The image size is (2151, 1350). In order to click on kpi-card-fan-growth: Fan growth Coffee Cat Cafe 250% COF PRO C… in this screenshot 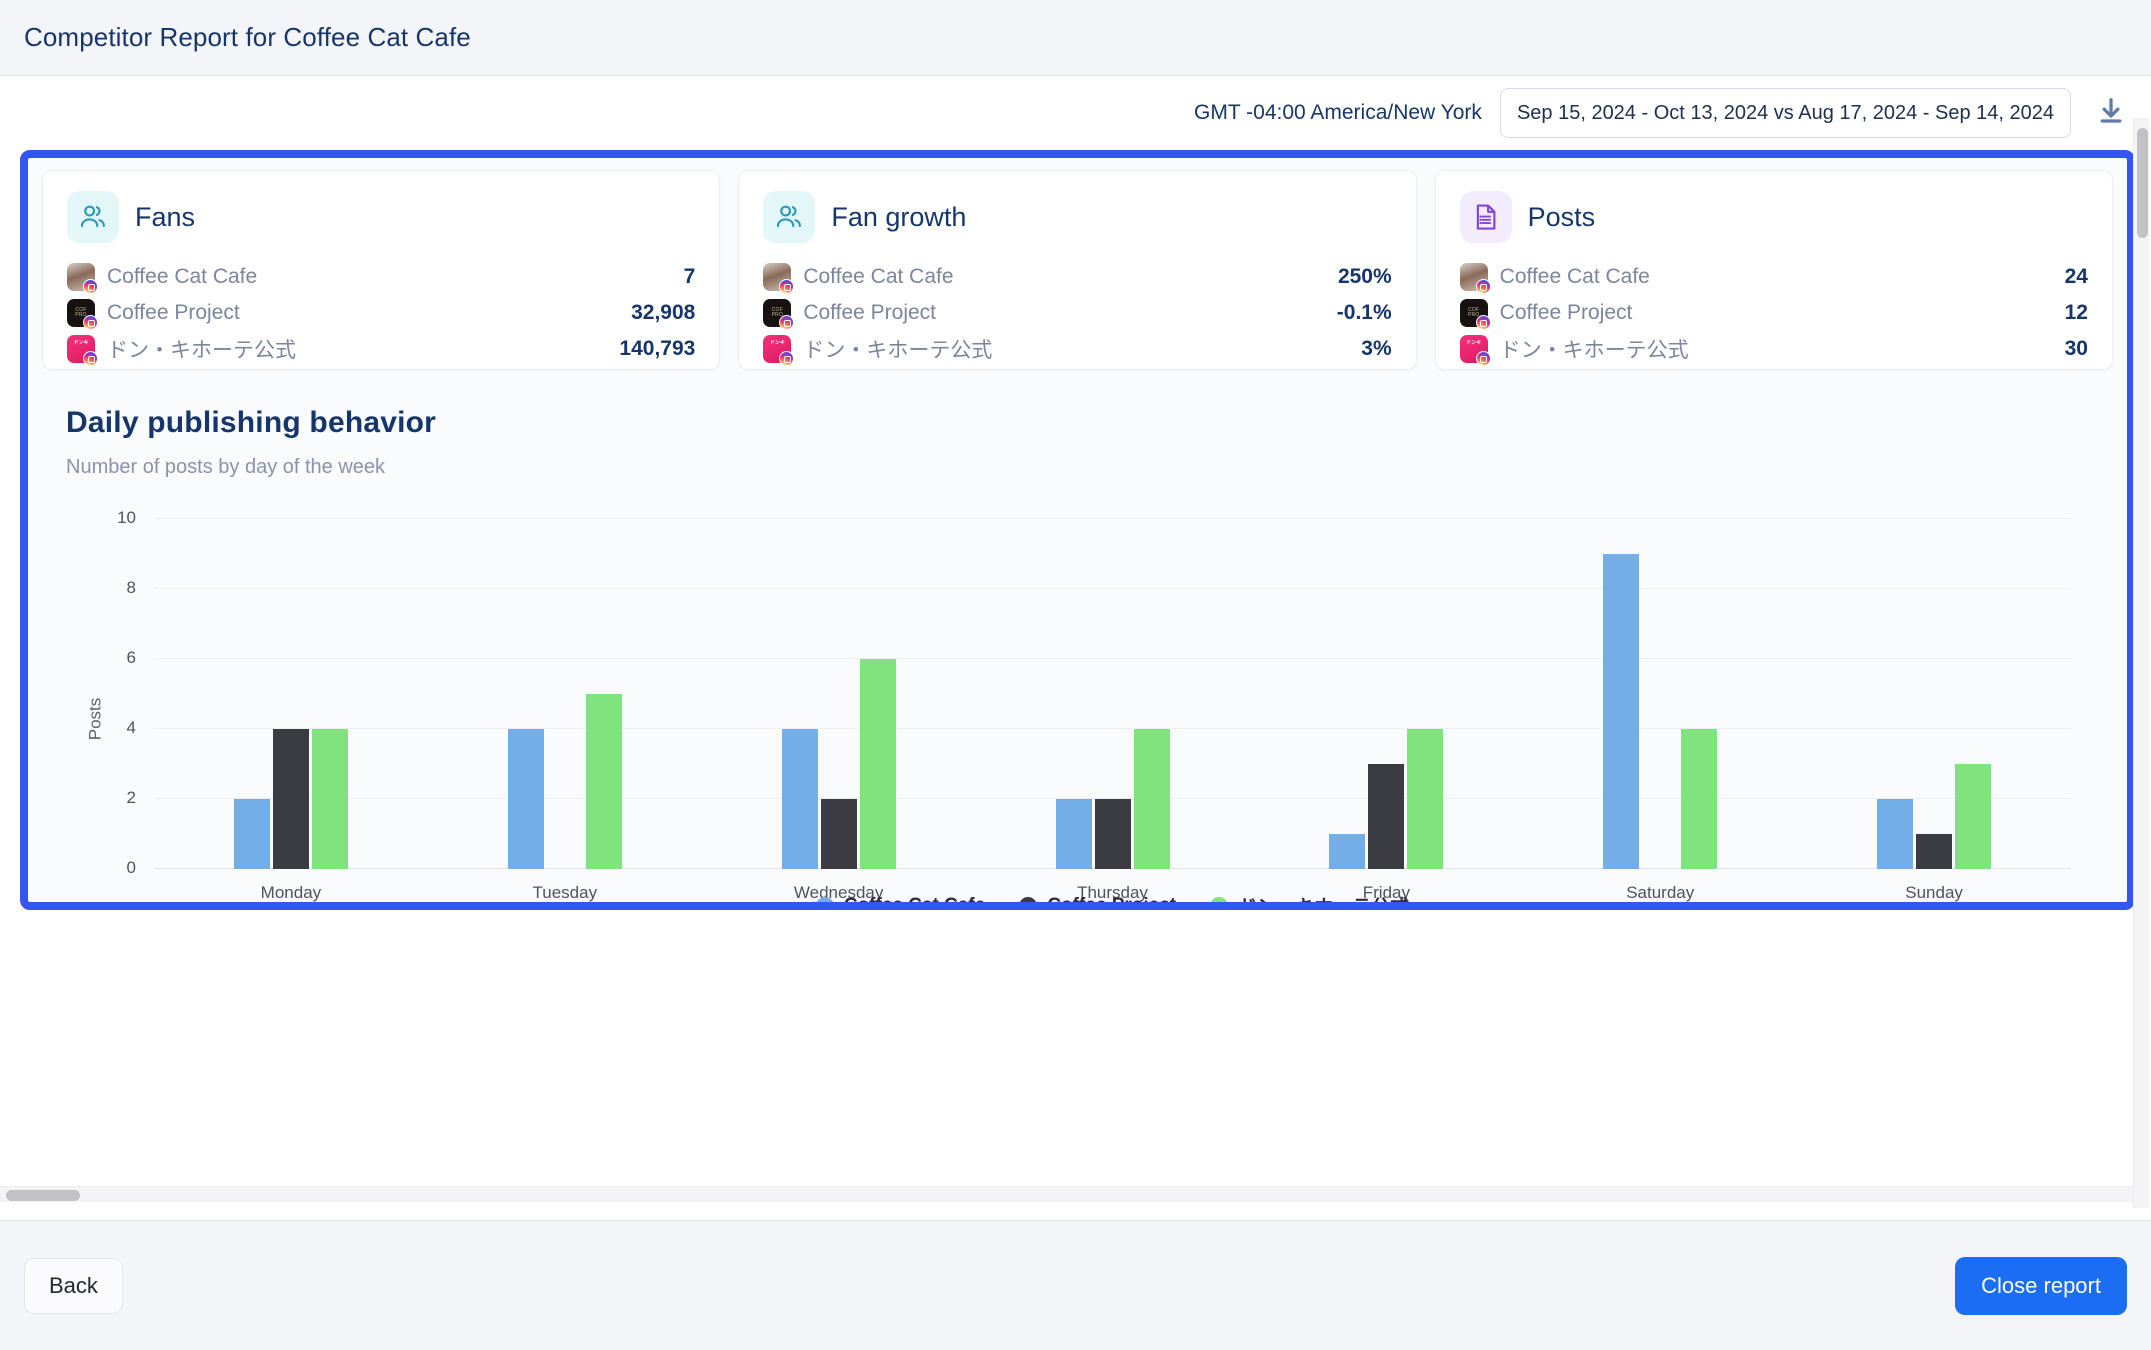, I will do `click(1077, 270)`.